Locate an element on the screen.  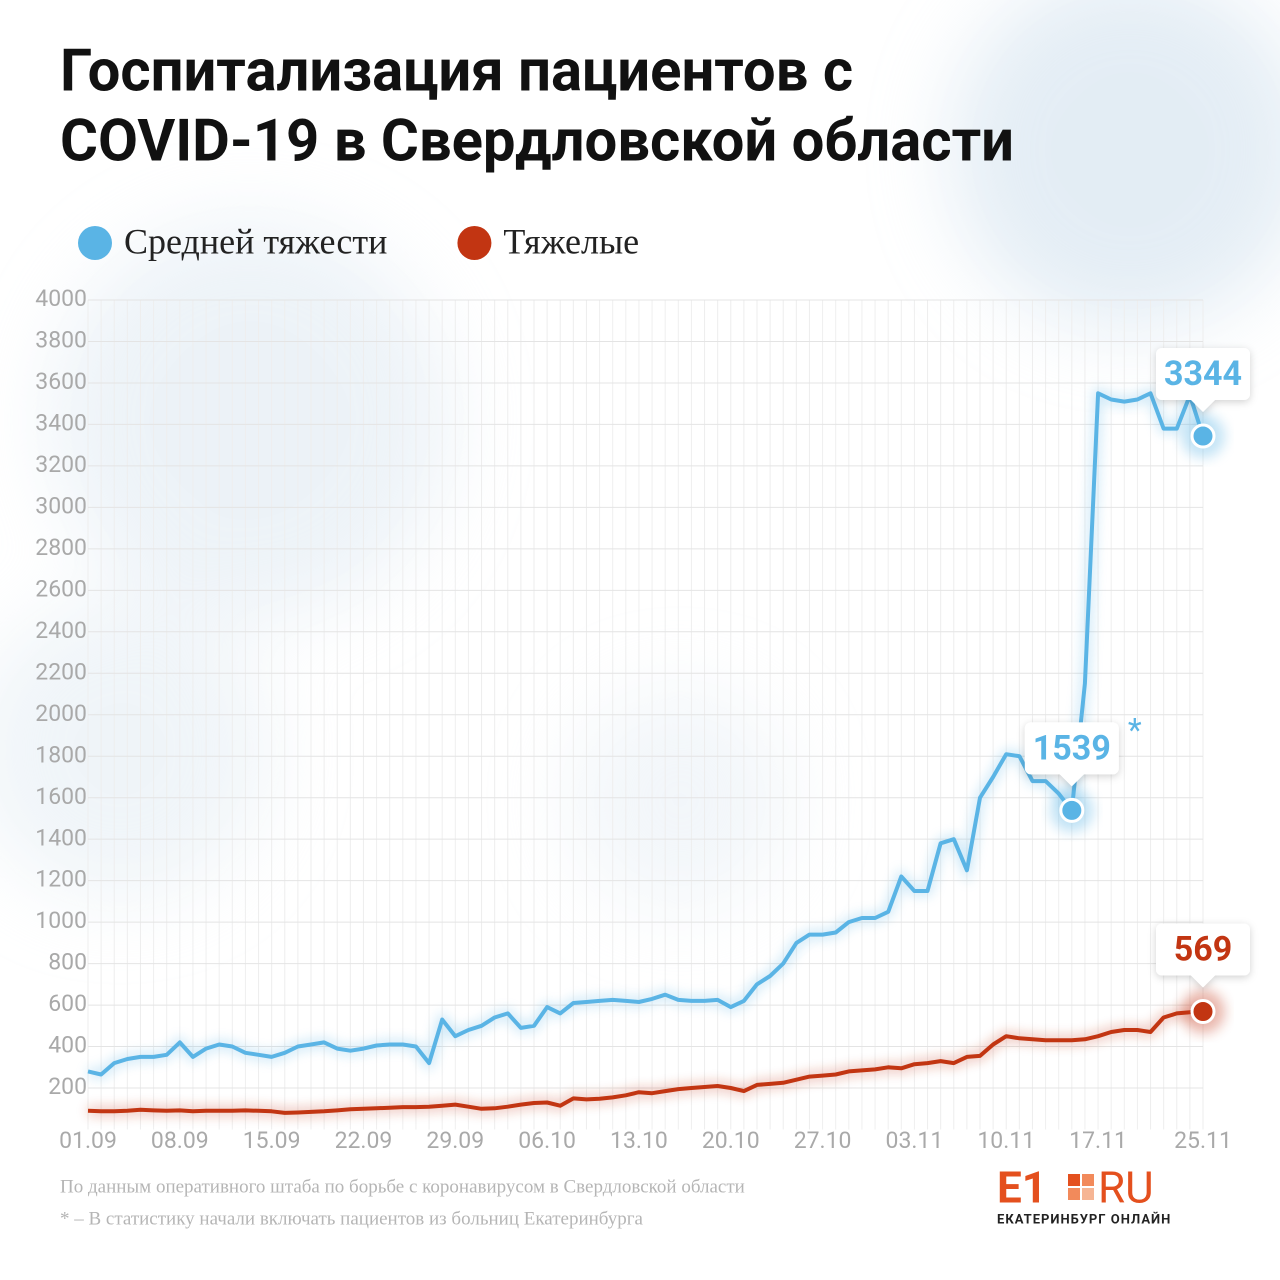
y-tick-label: 3200 is located at coordinates (61, 464).